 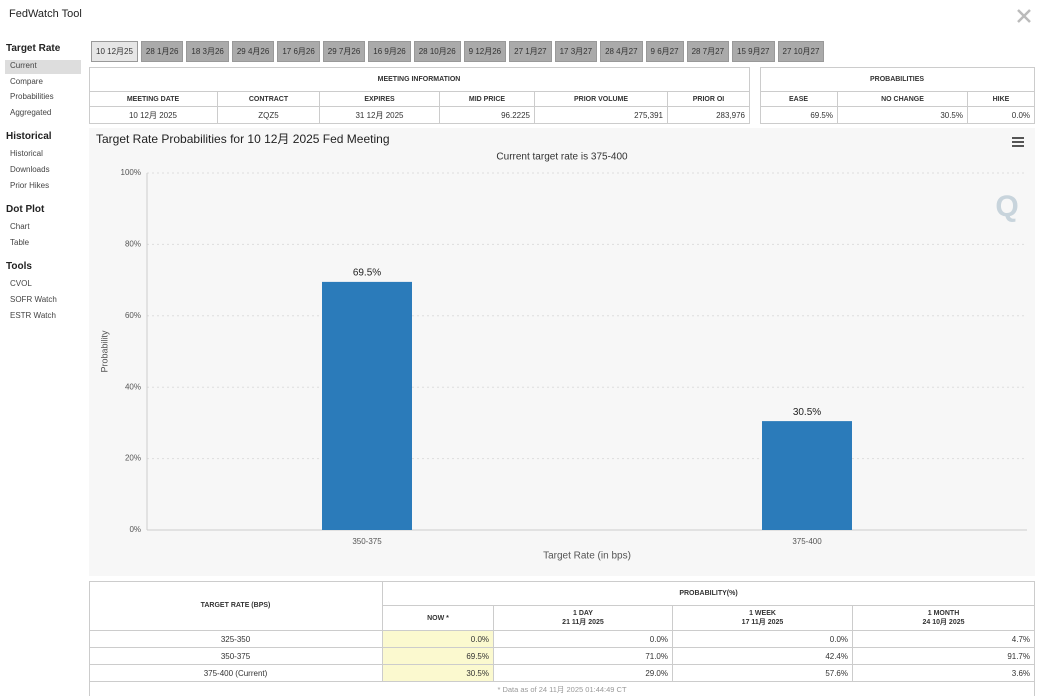 What do you see at coordinates (807, 541) in the screenshot?
I see `x-tick-label: 375-400` at bounding box center [807, 541].